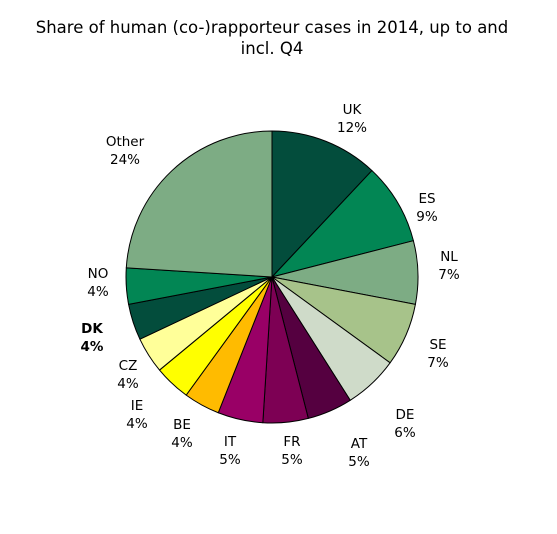 The width and height of the screenshot is (557, 534). What do you see at coordinates (449, 275) in the screenshot?
I see `slice-value-nl: 7%` at bounding box center [449, 275].